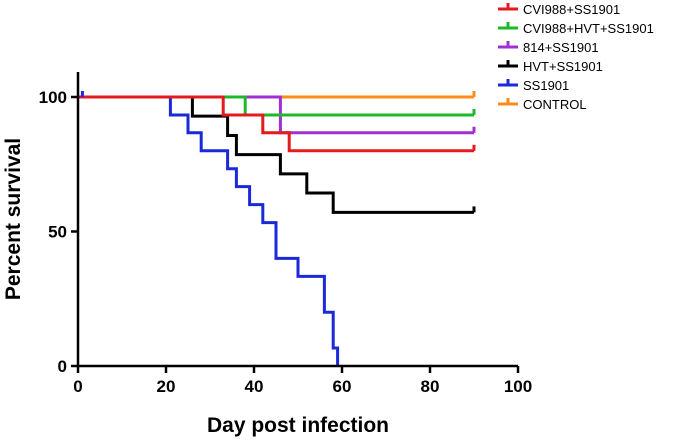  I want to click on y-axis-title: Percent survival, so click(13, 219).